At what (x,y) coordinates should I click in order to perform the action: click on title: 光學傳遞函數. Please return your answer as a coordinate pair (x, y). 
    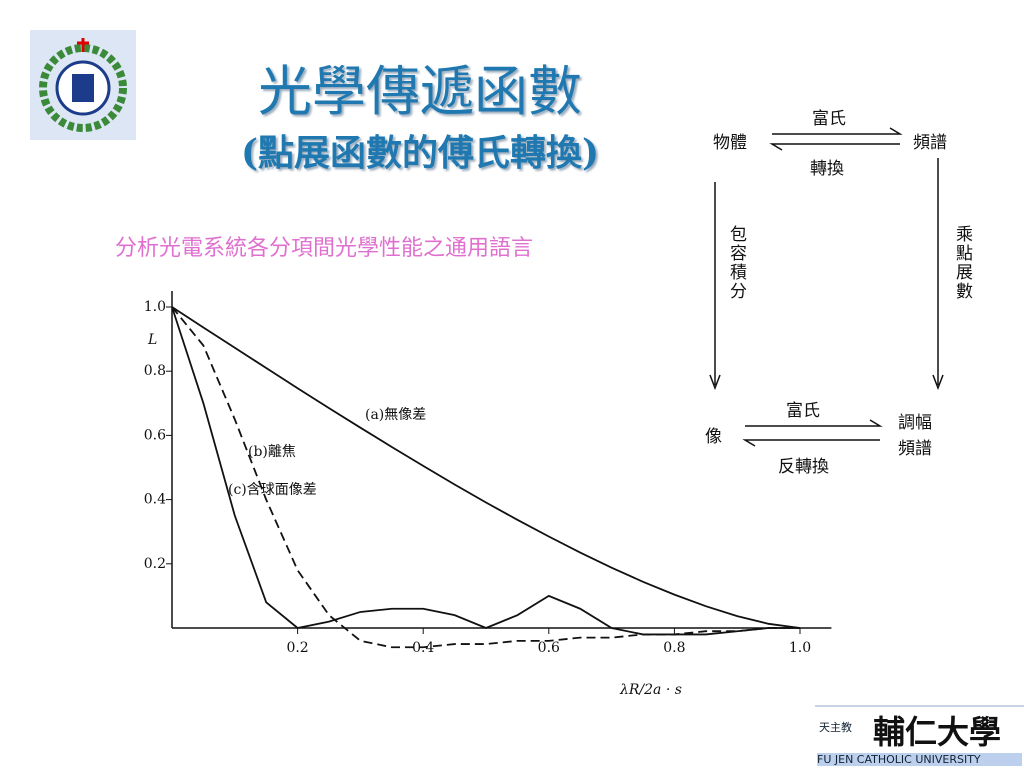
    Looking at the image, I should click on (420, 91).